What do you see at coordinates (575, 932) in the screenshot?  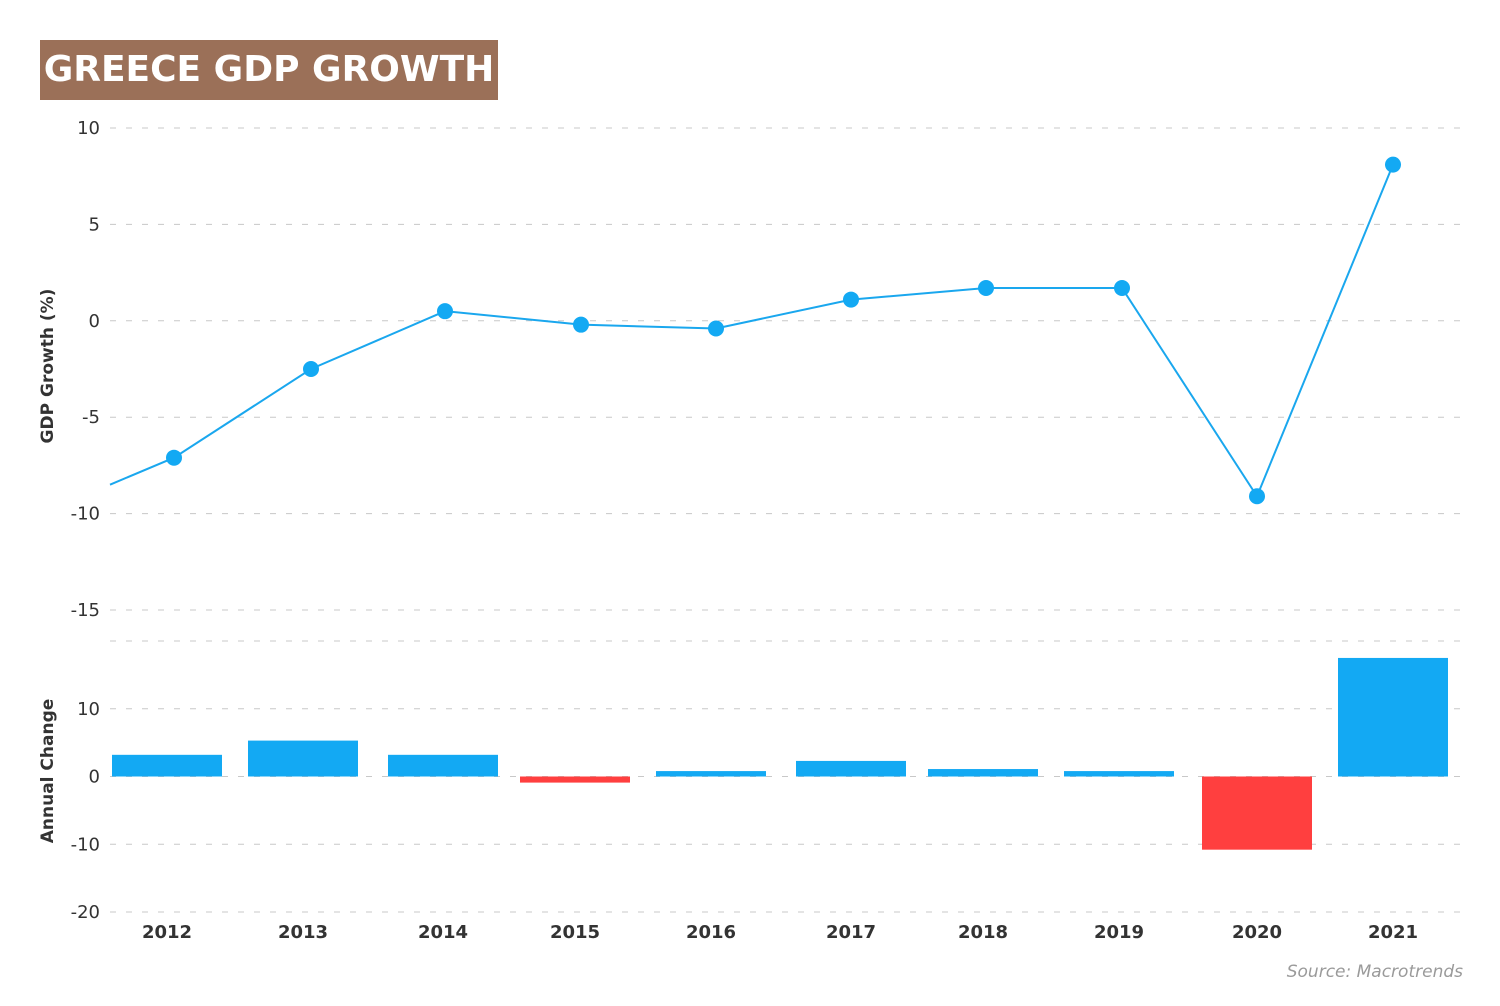 I see `x-tick-label: 2015` at bounding box center [575, 932].